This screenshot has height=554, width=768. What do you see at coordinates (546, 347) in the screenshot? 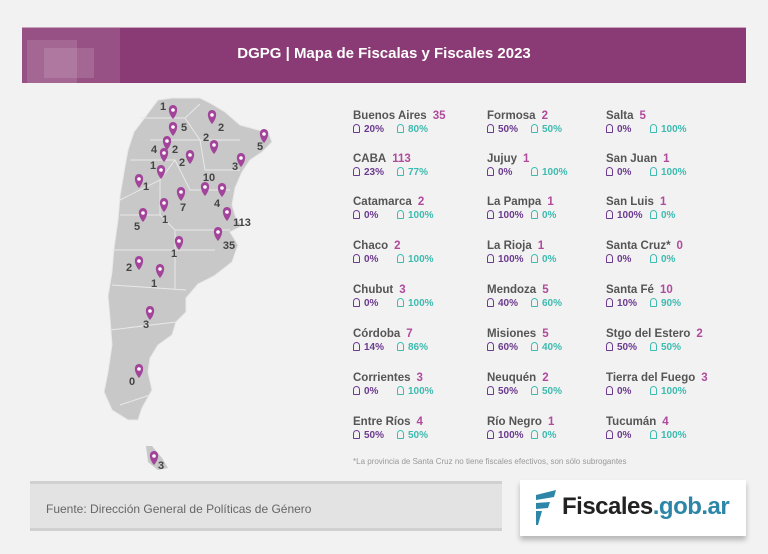
I see `male-pct: 40%` at bounding box center [546, 347].